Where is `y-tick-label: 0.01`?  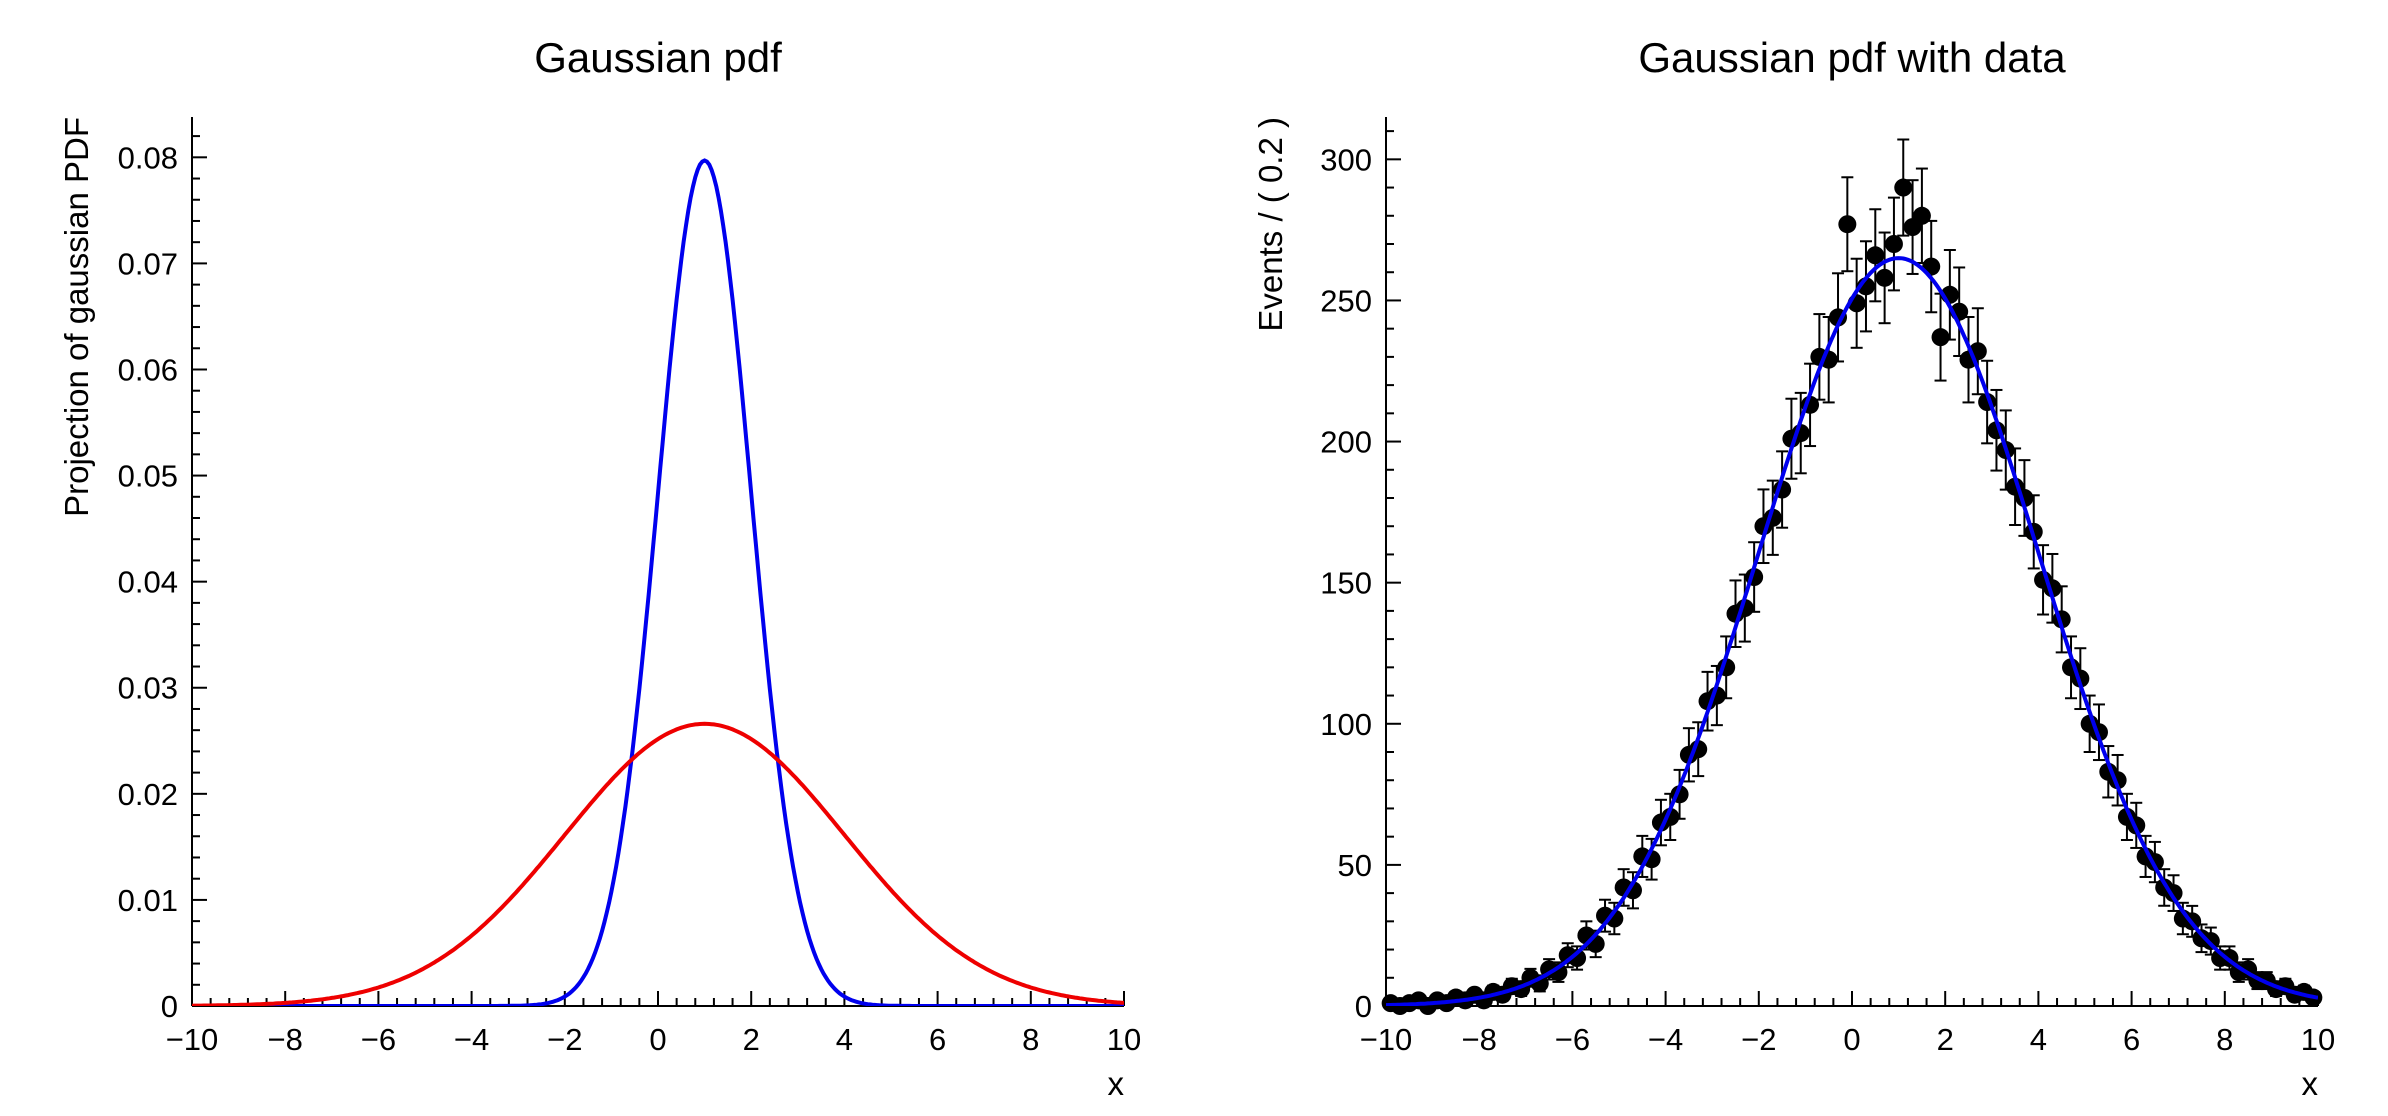
y-tick-label: 0.01 is located at coordinates (148, 900).